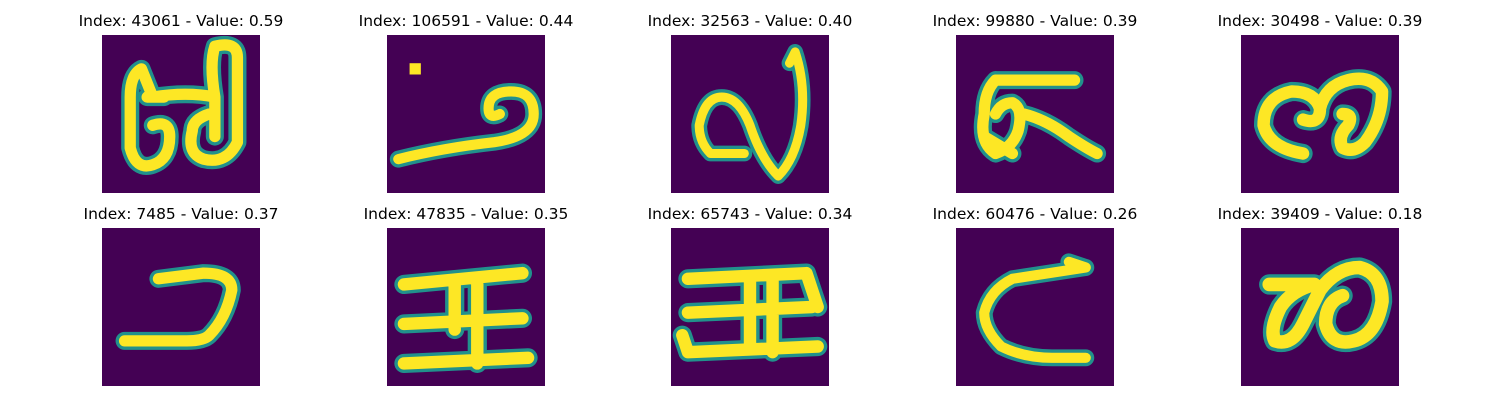 The height and width of the screenshot is (400, 1500). What do you see at coordinates (466, 21) in the screenshot?
I see `panel-title: Index: 106591 - Value: 0.44` at bounding box center [466, 21].